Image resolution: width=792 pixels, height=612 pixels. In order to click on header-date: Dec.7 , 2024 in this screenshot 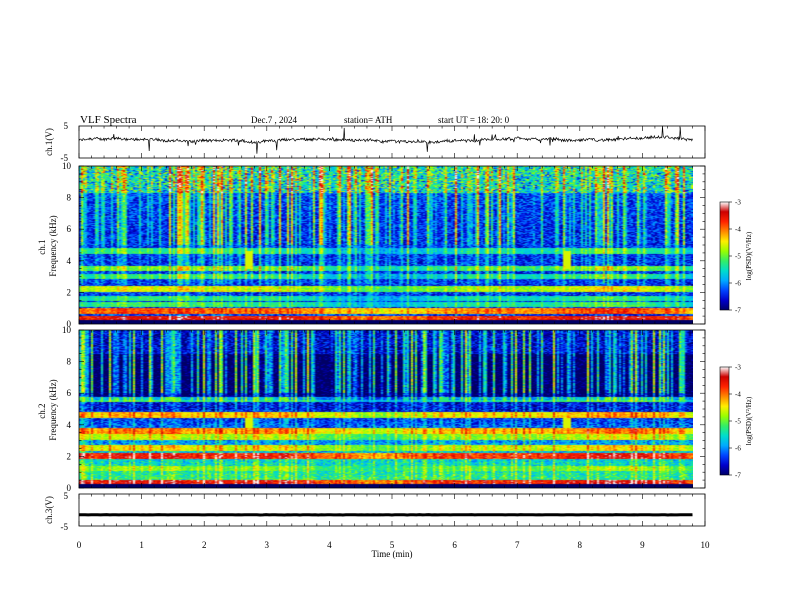, I will do `click(274, 120)`.